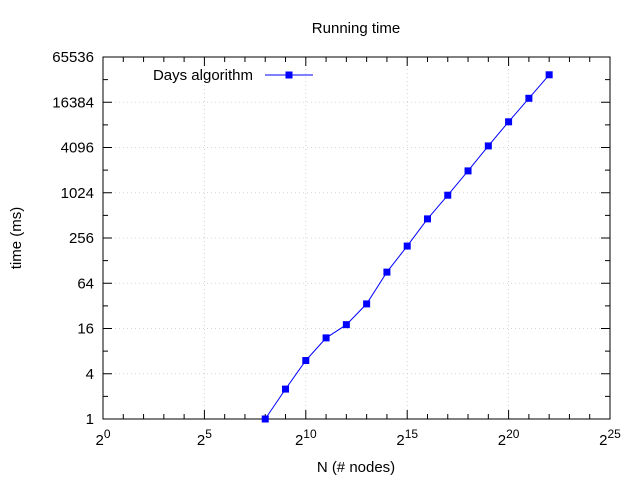  I want to click on x-tick-label: 20, so click(102, 438).